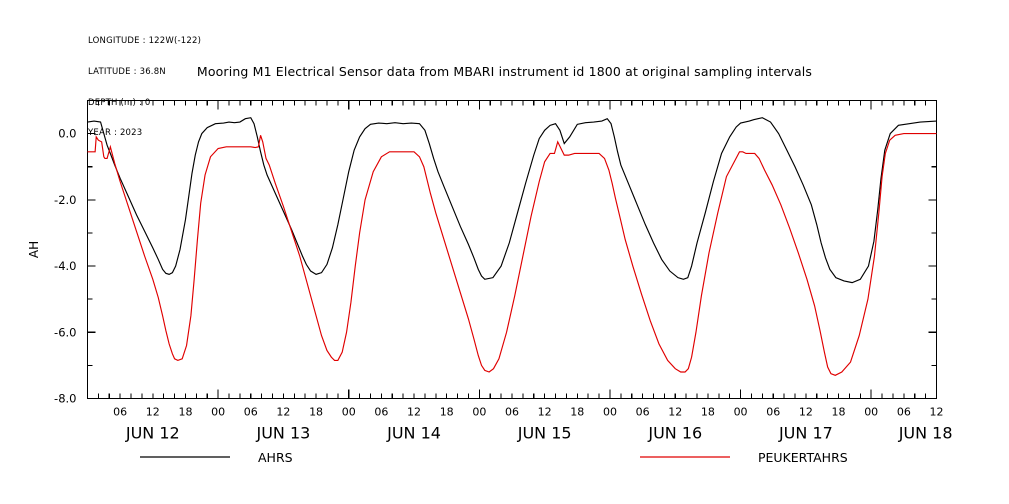 This screenshot has width=1009, height=504. I want to click on year-text: YEAR : 2023, so click(115, 133).